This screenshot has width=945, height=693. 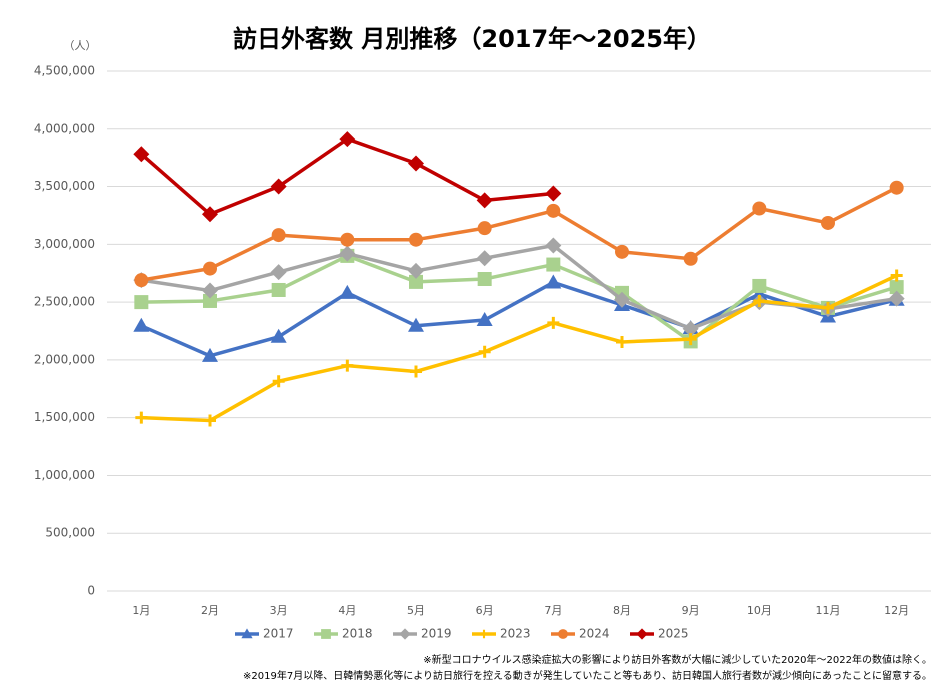 I want to click on x-tick-label: 1月, so click(x=141, y=610).